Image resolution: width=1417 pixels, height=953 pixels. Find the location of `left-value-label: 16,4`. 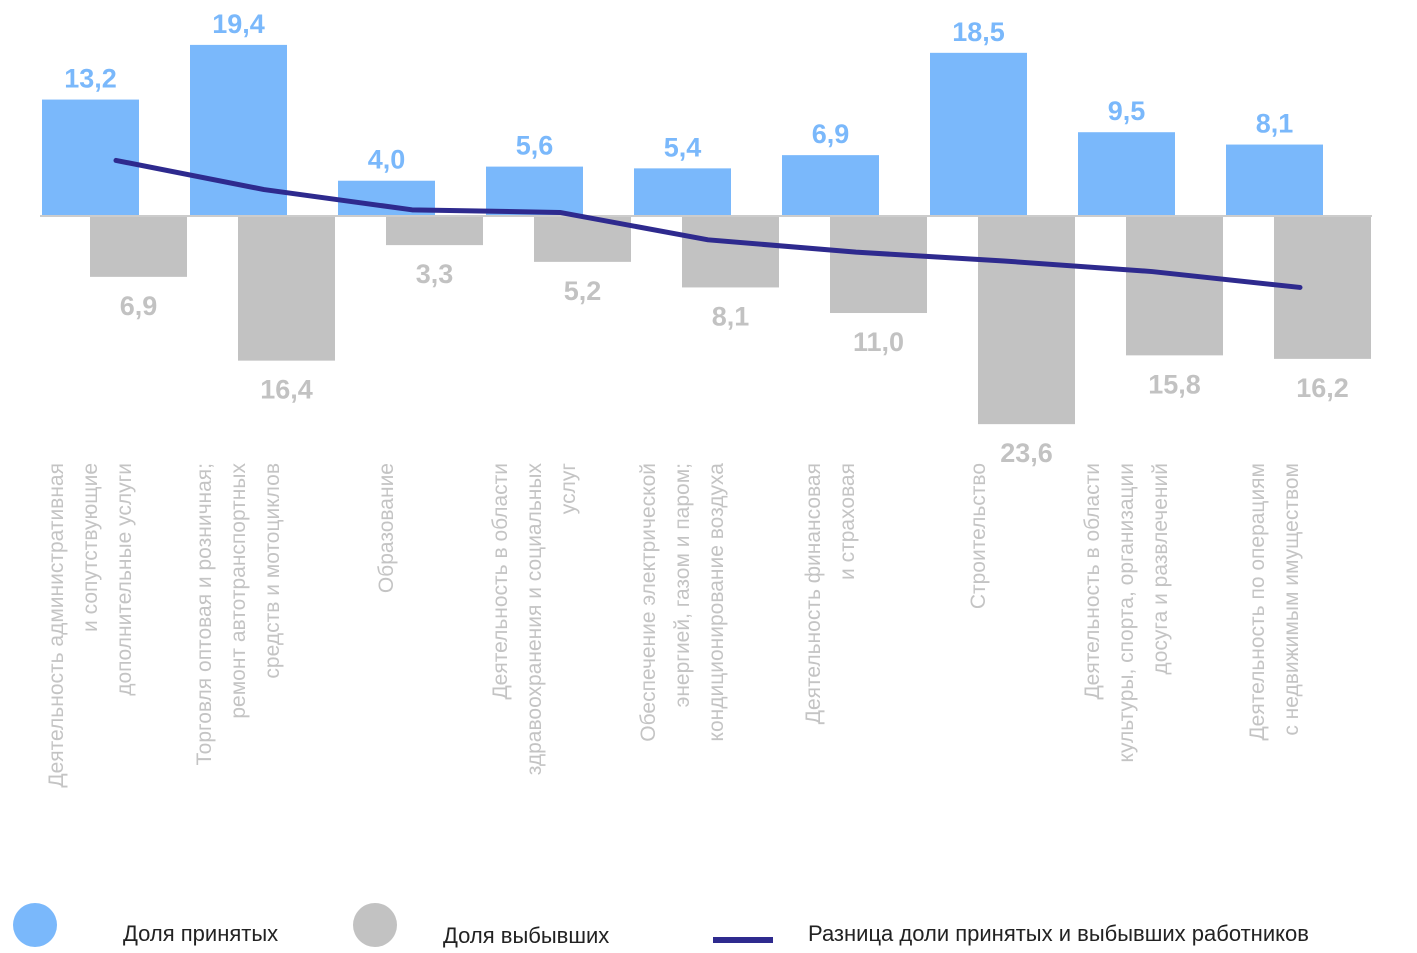

left-value-label: 16,4 is located at coordinates (286, 390).